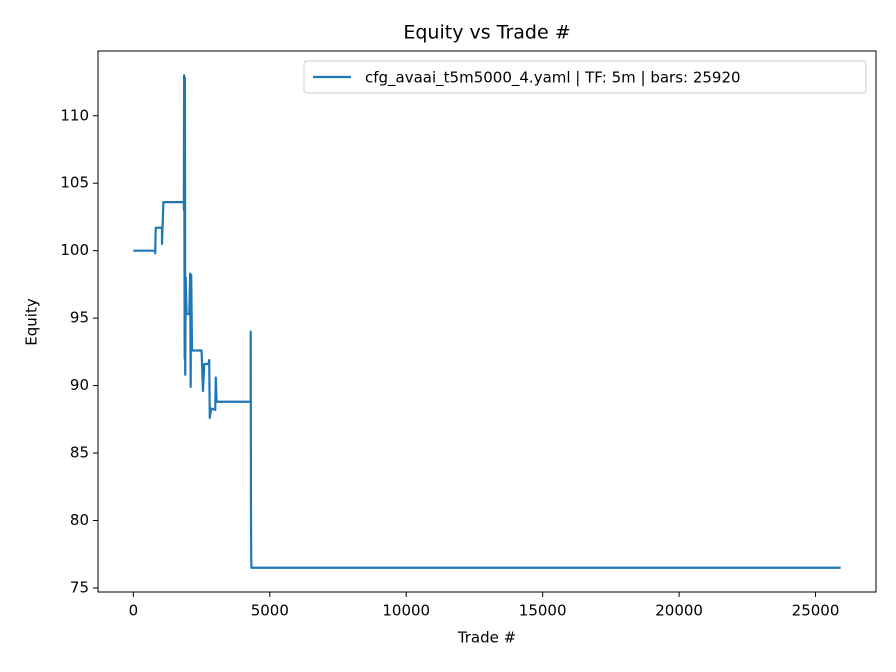 This screenshot has width=896, height=672. What do you see at coordinates (79, 318) in the screenshot?
I see `y-tick-label: 95` at bounding box center [79, 318].